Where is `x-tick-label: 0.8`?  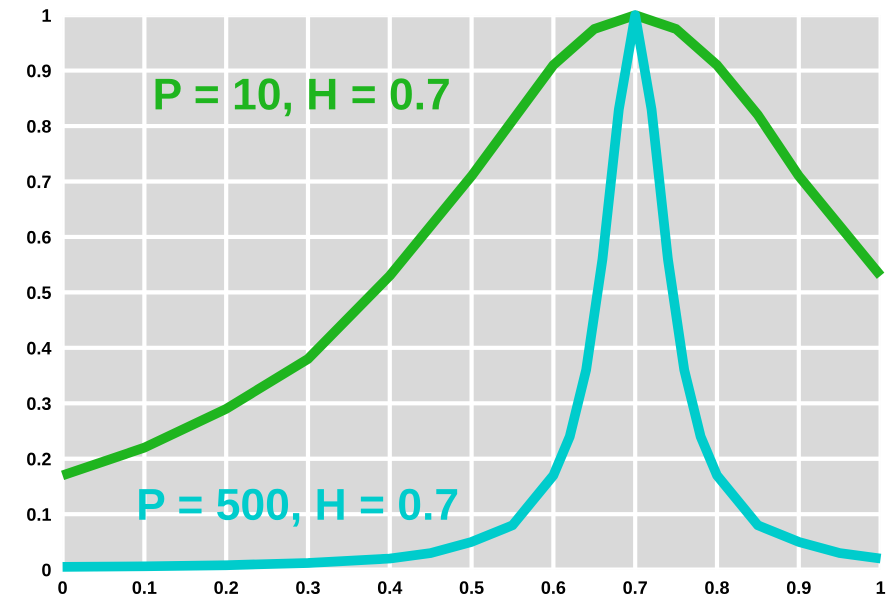
x-tick-label: 0.8 is located at coordinates (717, 587).